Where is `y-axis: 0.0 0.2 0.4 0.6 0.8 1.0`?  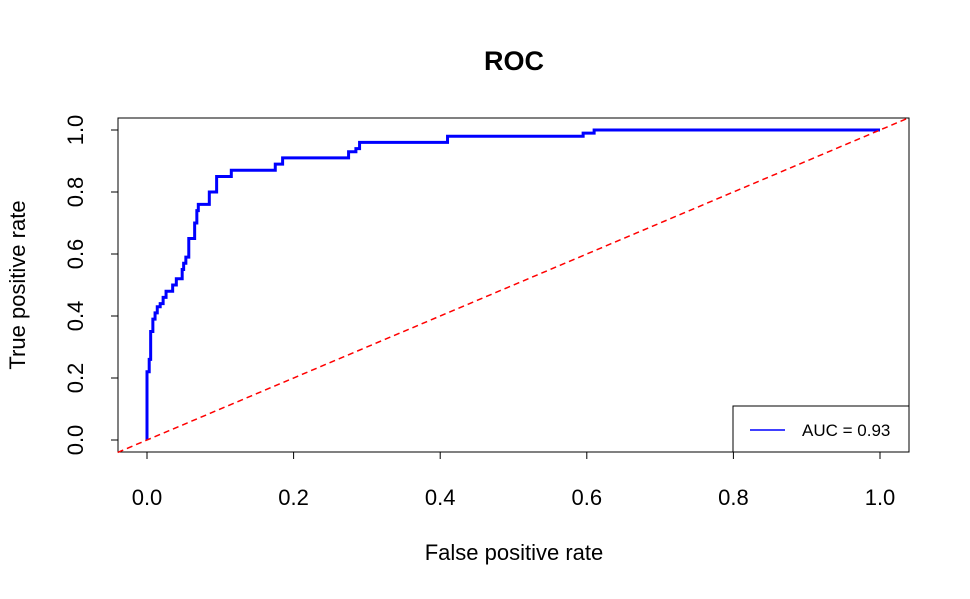 y-axis: 0.0 0.2 0.4 0.6 0.8 1.0 is located at coordinates (91, 285).